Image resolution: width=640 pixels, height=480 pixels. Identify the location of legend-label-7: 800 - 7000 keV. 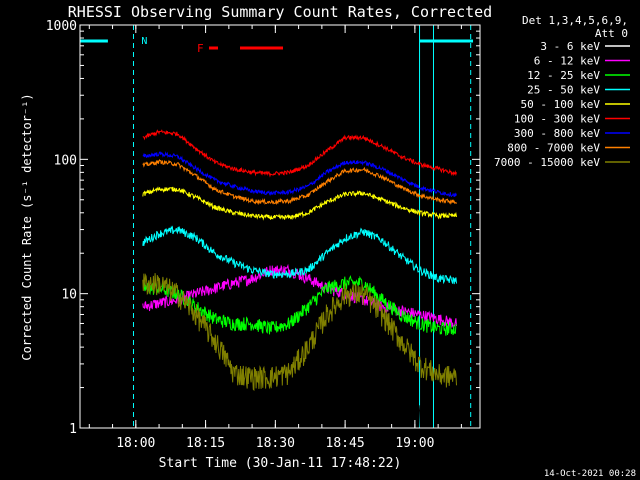
(553, 148).